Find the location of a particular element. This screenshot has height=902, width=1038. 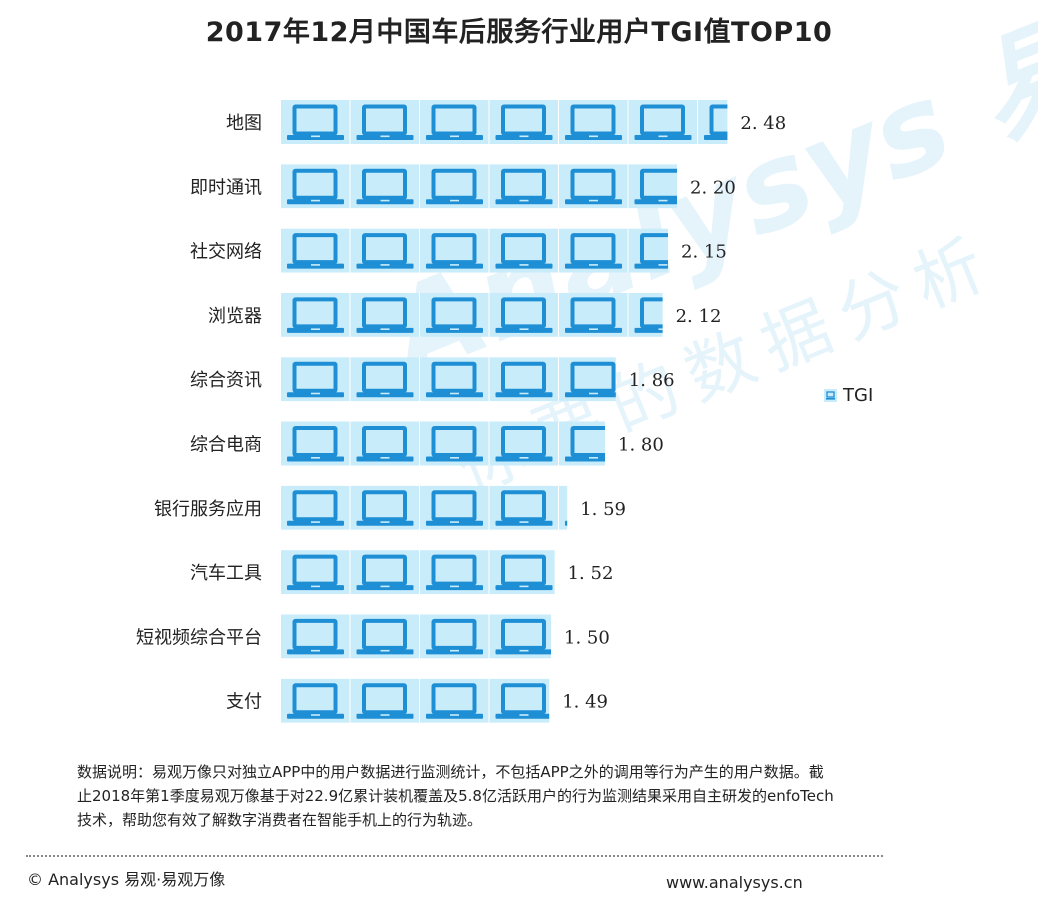

value-label: 1. 50 is located at coordinates (587, 637).